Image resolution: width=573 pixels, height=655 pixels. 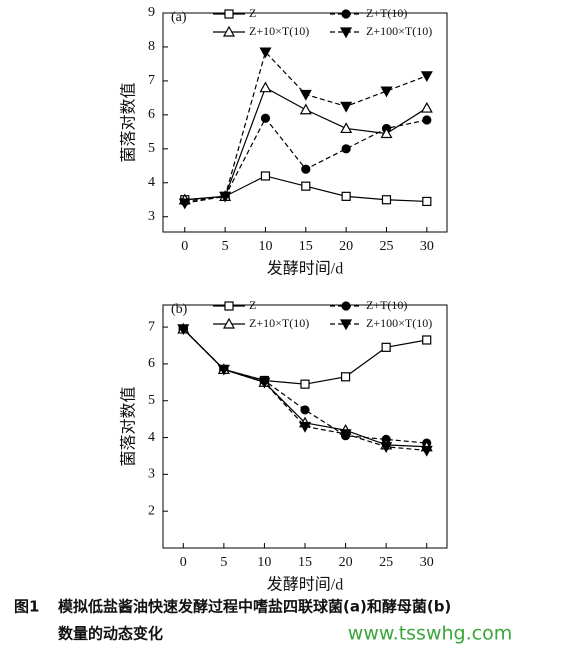 What do you see at coordinates (430, 634) in the screenshot?
I see `watermark: www.tsswhg.com` at bounding box center [430, 634].